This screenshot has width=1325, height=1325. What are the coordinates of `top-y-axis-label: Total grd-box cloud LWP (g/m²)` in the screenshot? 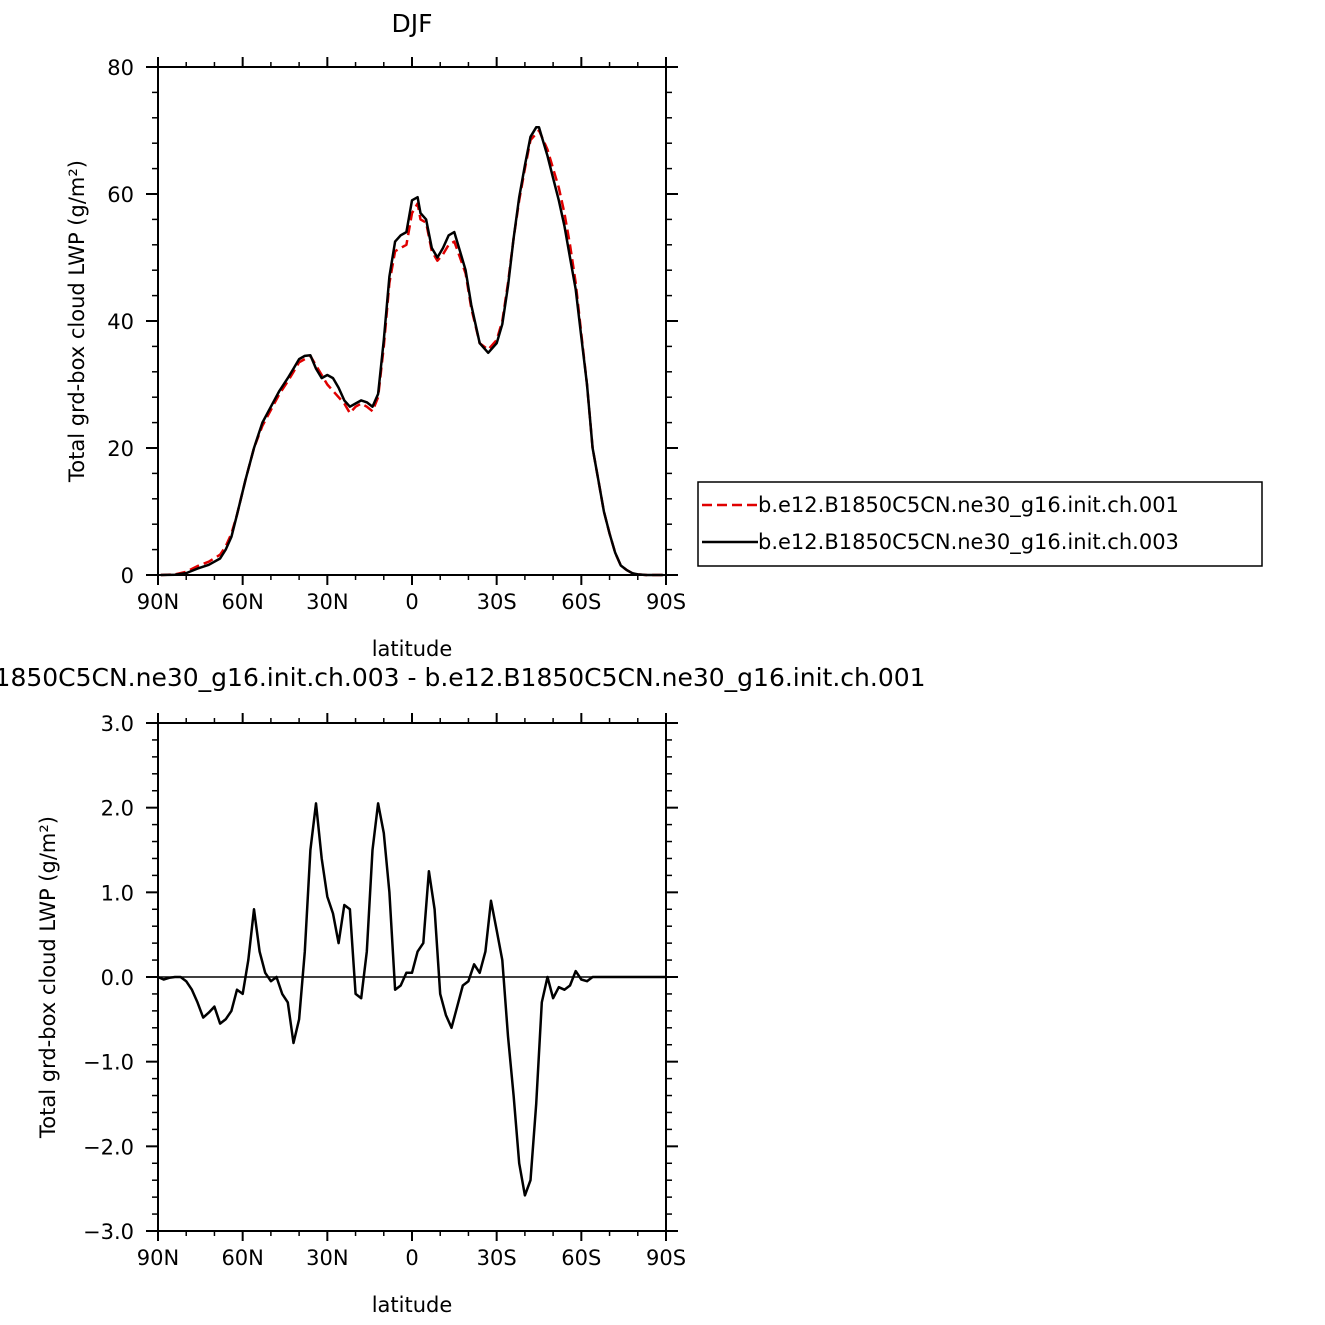 It's located at (77, 321).